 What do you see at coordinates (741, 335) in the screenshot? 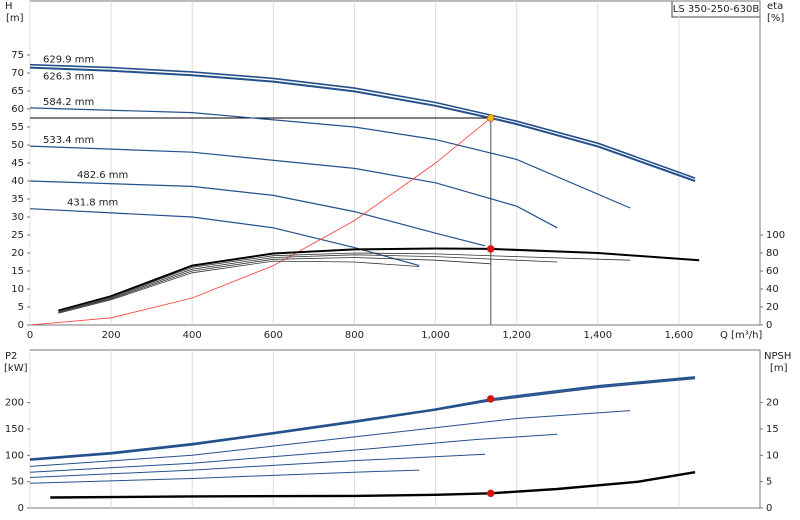
I see `x-label: Q [m³/h]` at bounding box center [741, 335].